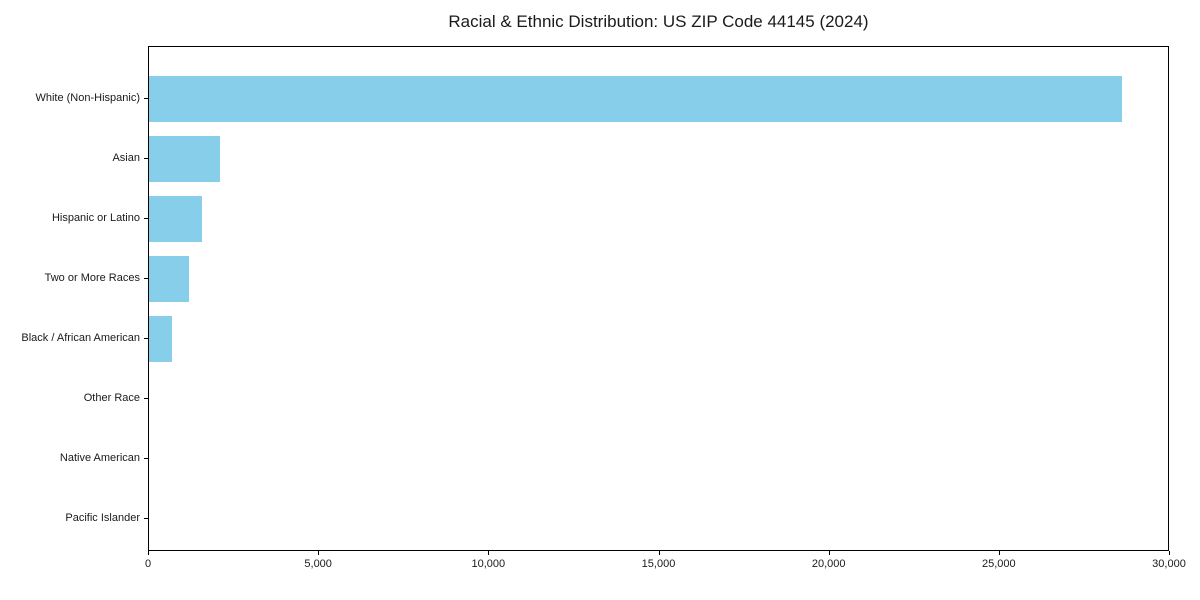 The height and width of the screenshot is (600, 1200). What do you see at coordinates (169, 278) in the screenshot?
I see `bar-two-or-more-races` at bounding box center [169, 278].